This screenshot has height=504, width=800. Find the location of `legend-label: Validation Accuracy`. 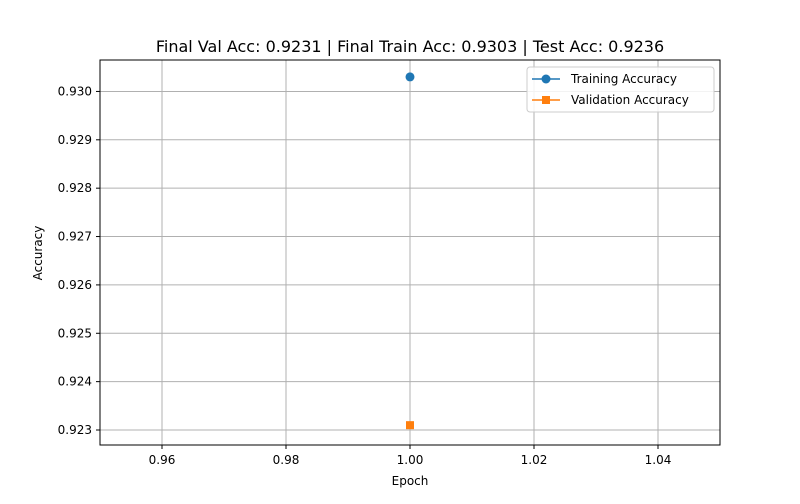

legend-label: Validation Accuracy is located at coordinates (630, 100).